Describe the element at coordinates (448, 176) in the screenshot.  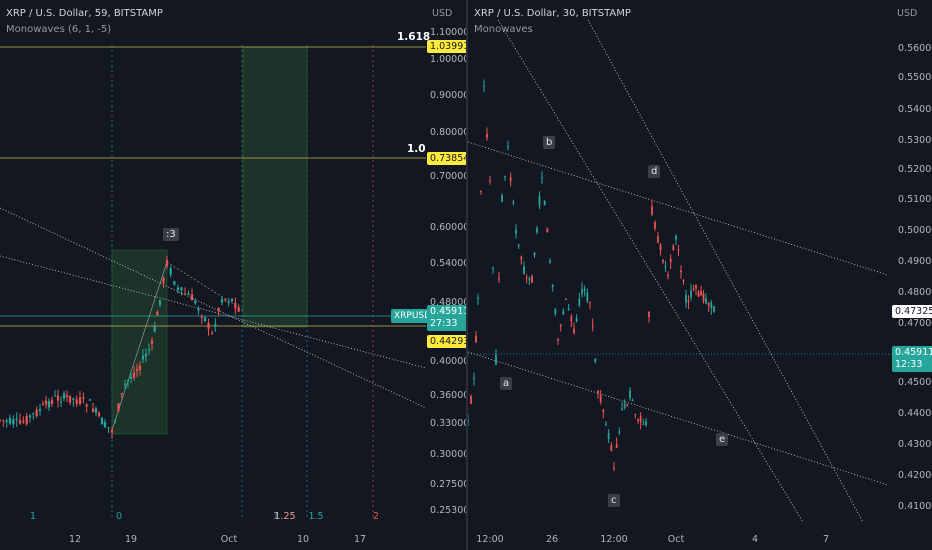
I see `y-tick-label: 0.70000` at that location.